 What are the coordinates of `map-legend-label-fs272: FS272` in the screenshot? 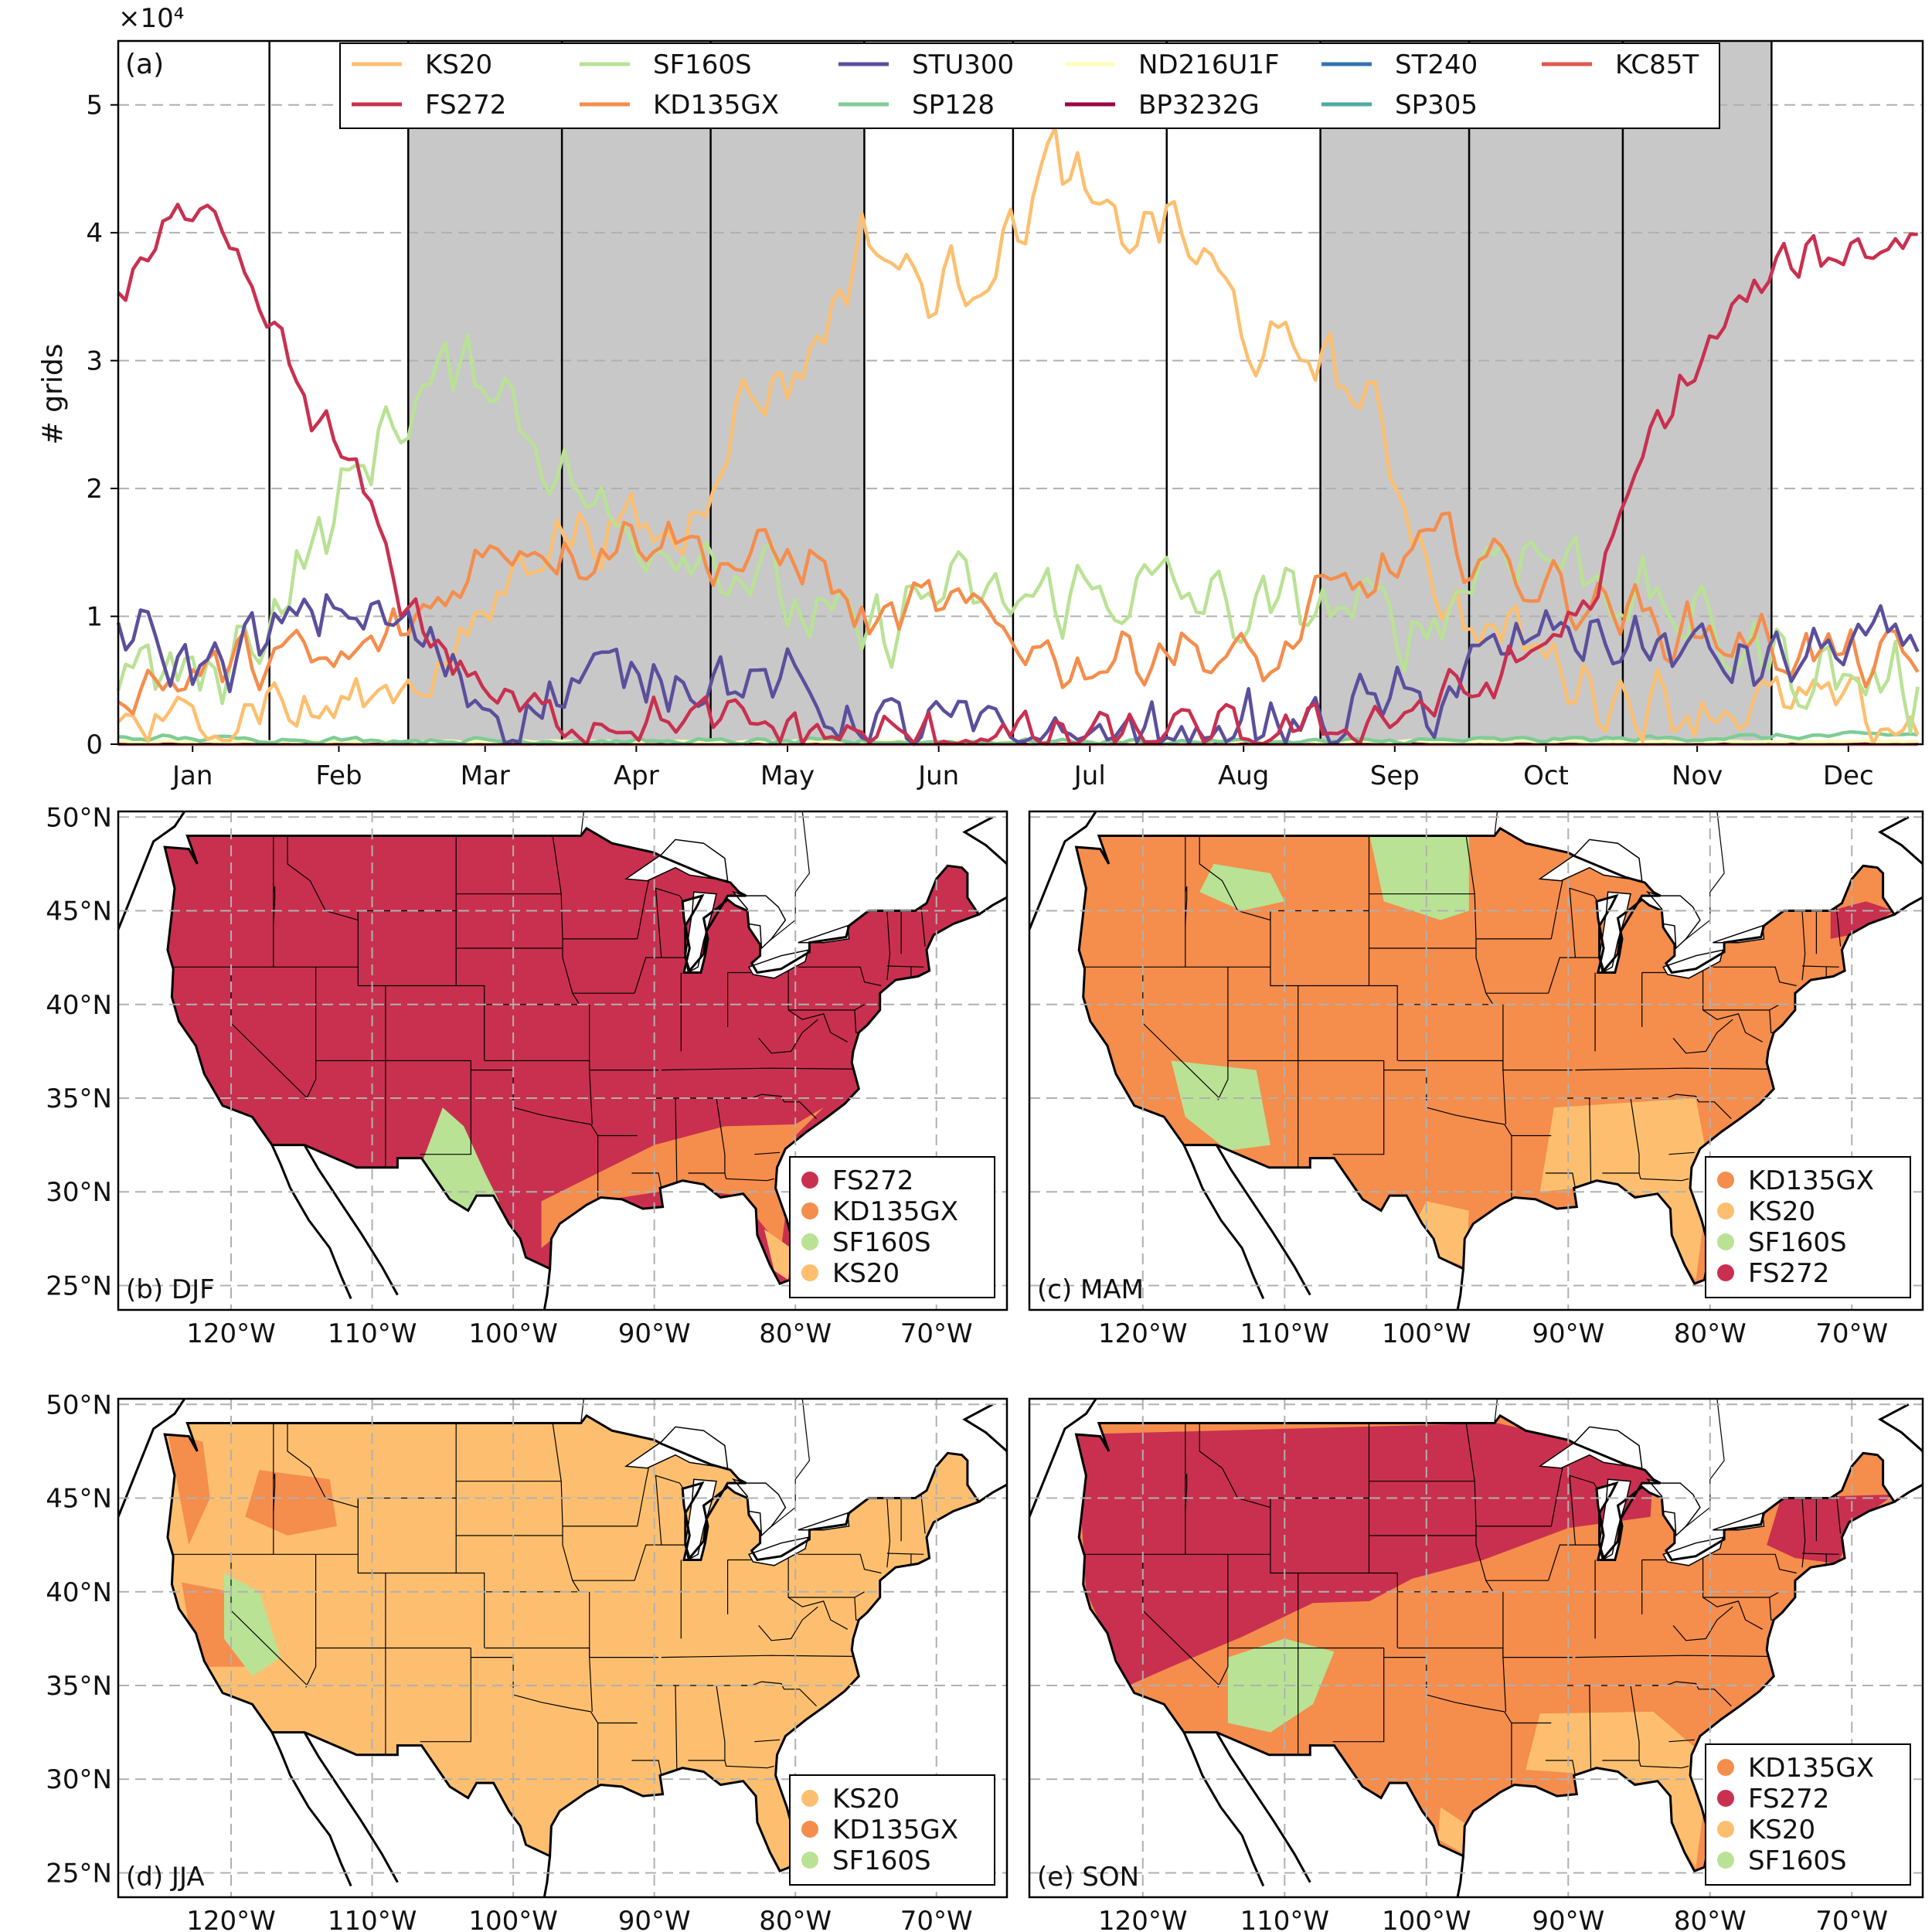 It's located at (1788, 1274).